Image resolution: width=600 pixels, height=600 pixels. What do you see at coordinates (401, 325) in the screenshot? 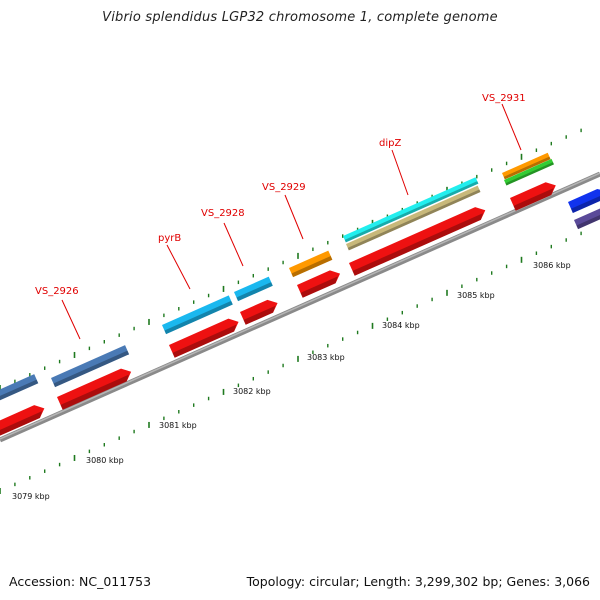
I see `kbp-label: 3084 kbp` at bounding box center [401, 325].